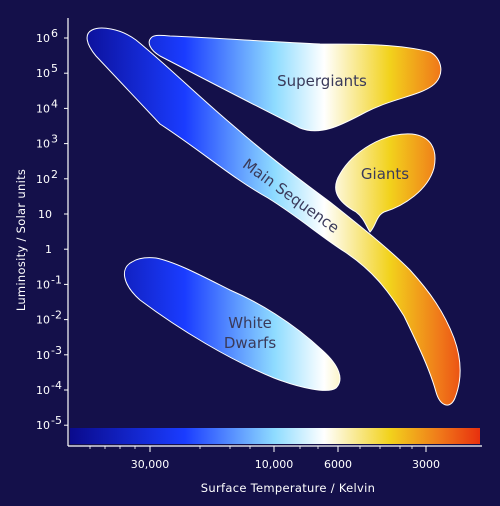  I want to click on white-dwarfs-label-line2: Dwarfs, so click(250, 343).